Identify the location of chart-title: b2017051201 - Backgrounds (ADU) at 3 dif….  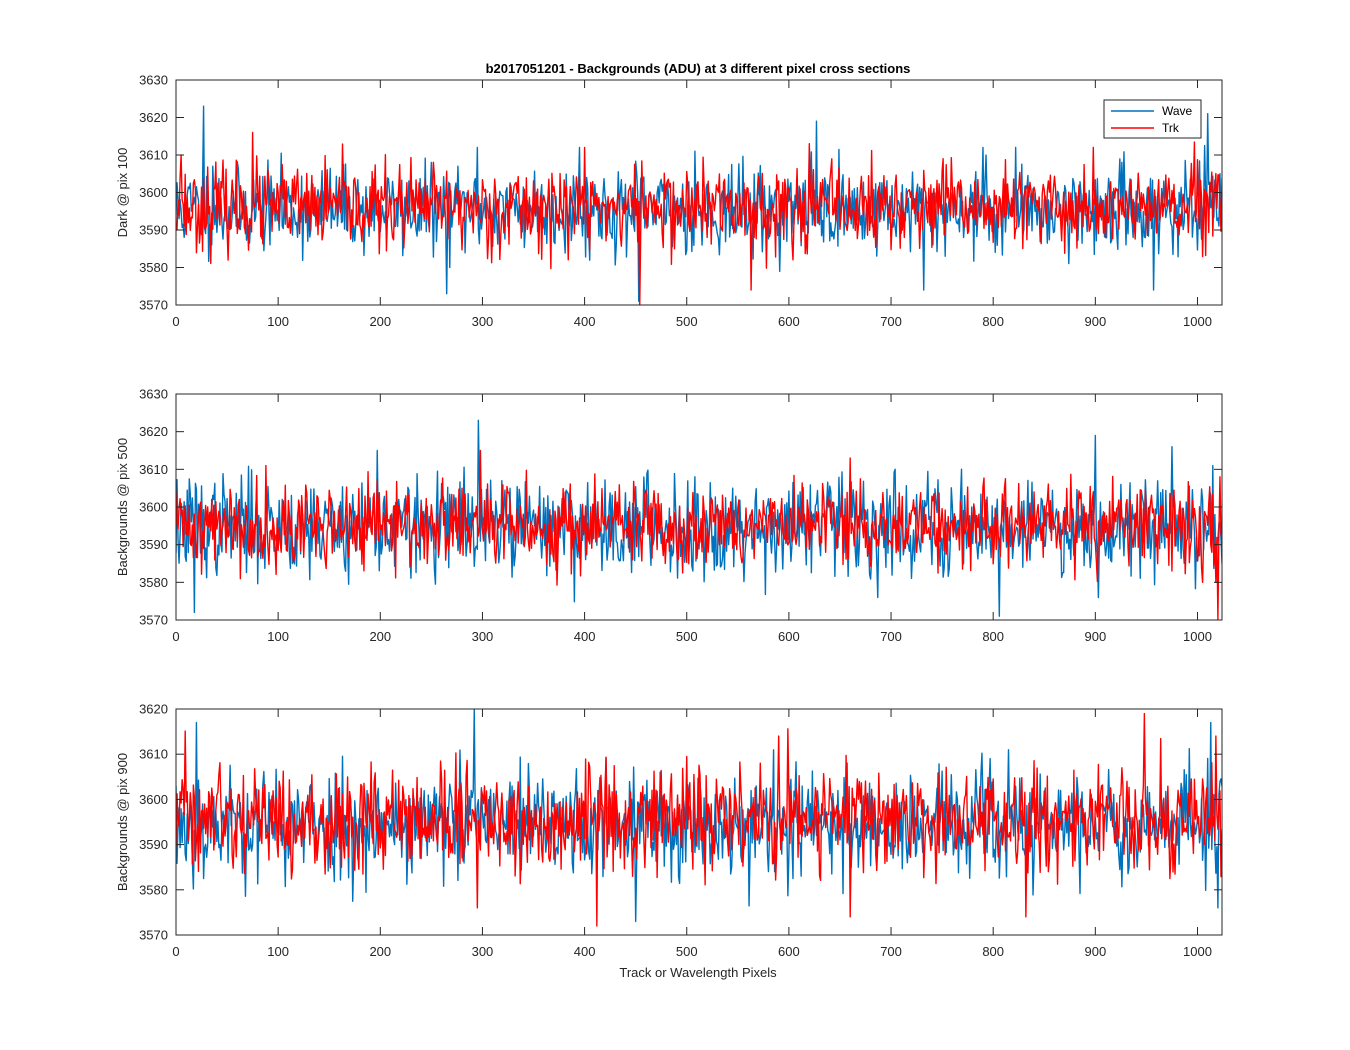
(698, 68).